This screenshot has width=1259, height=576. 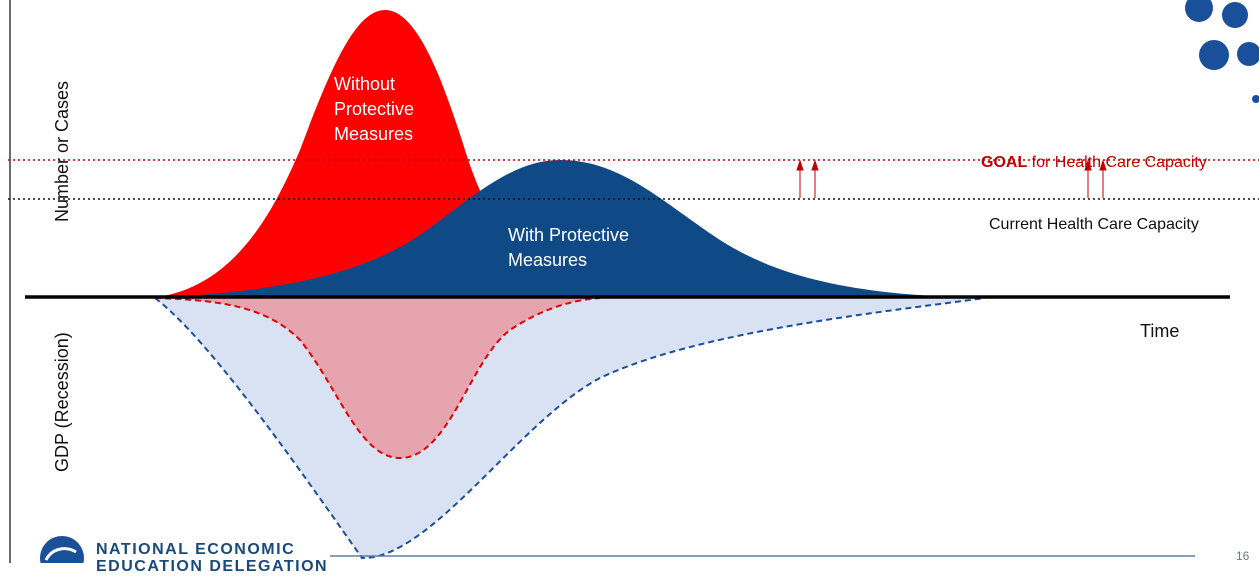 What do you see at coordinates (62, 549) in the screenshot?
I see `logo-emblem-icon` at bounding box center [62, 549].